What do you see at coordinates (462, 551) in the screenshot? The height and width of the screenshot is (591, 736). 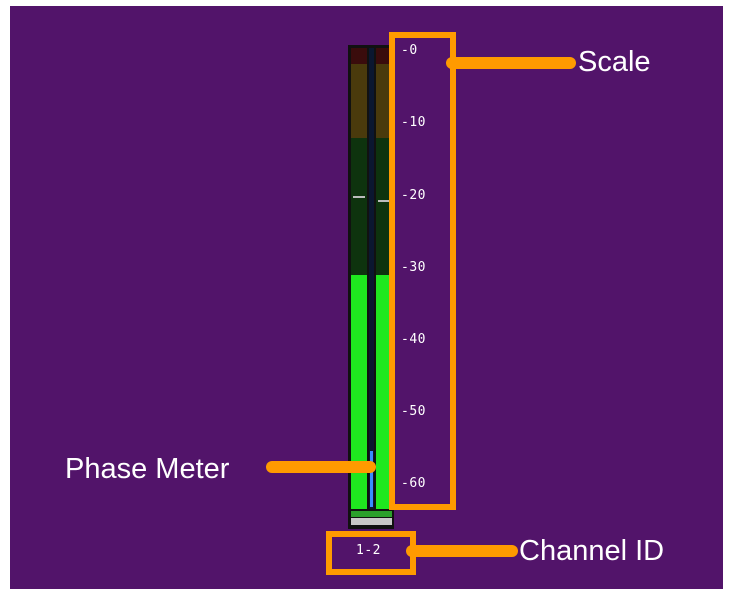 I see `channel-id-connector` at bounding box center [462, 551].